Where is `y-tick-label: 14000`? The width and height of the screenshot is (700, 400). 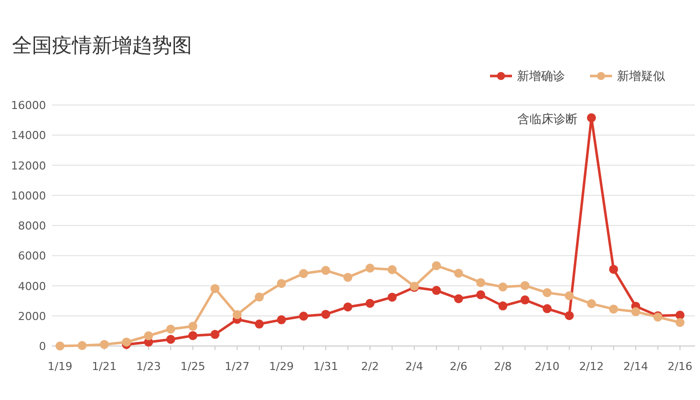 y-tick-label: 14000 is located at coordinates (28, 135).